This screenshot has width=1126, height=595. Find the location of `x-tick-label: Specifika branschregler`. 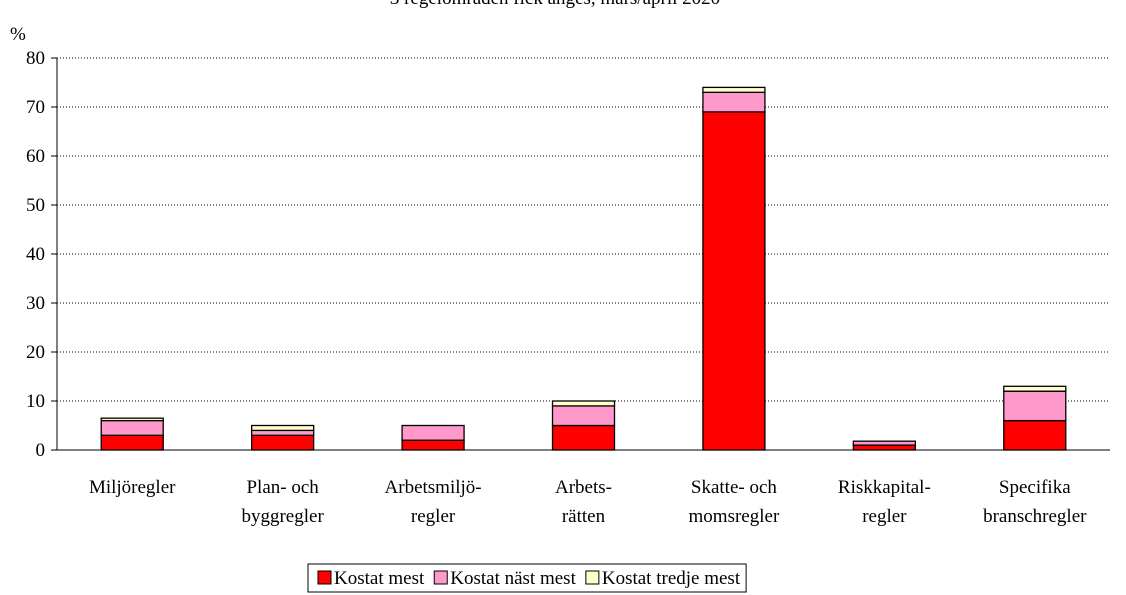

x-tick-label: Specifika branschregler is located at coordinates (1035, 502).